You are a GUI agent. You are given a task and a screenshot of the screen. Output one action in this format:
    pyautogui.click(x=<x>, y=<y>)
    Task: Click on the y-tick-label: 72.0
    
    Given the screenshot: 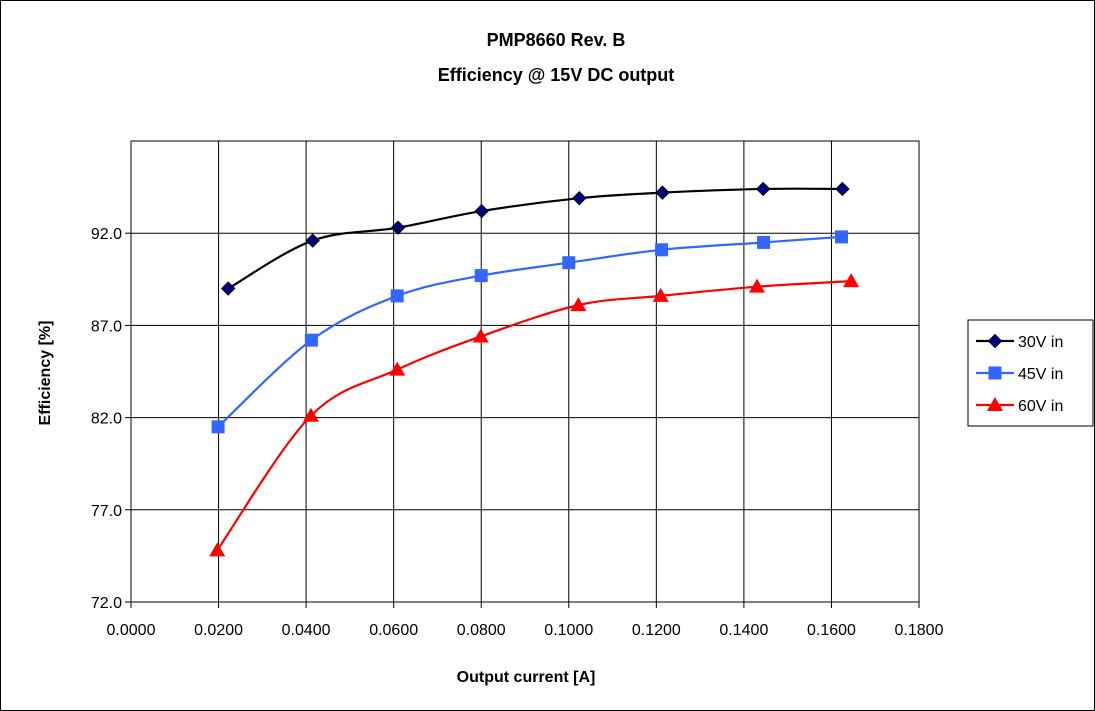 What is the action you would take?
    pyautogui.click(x=106, y=603)
    